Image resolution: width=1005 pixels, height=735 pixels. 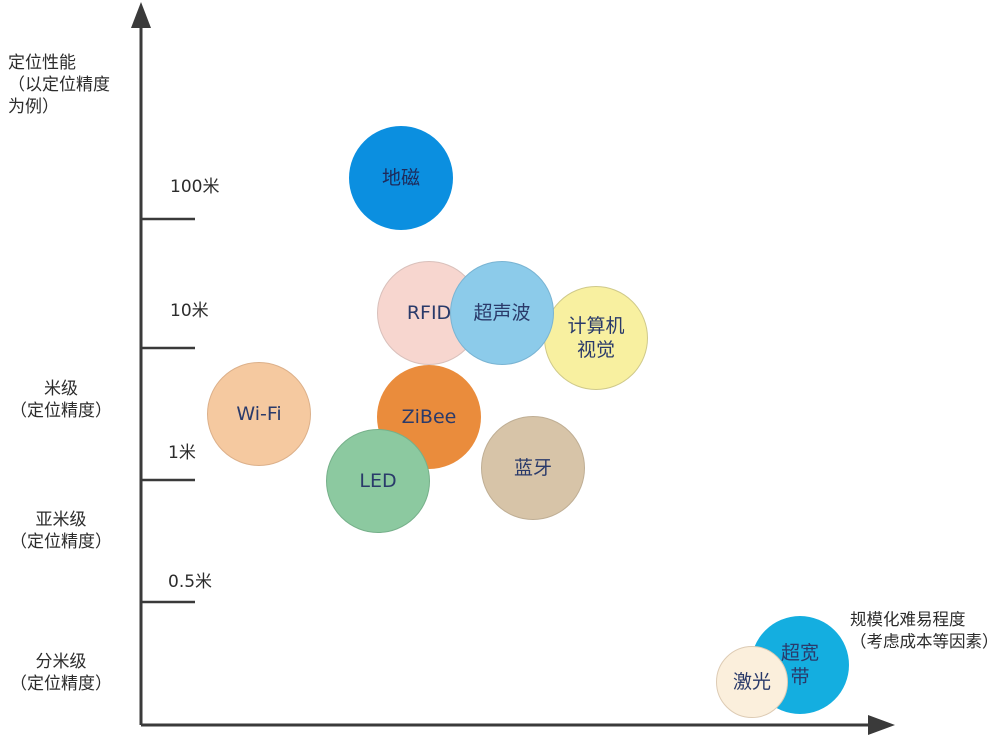 What do you see at coordinates (752, 682) in the screenshot?
I see `bubble-laser: 激光` at bounding box center [752, 682].